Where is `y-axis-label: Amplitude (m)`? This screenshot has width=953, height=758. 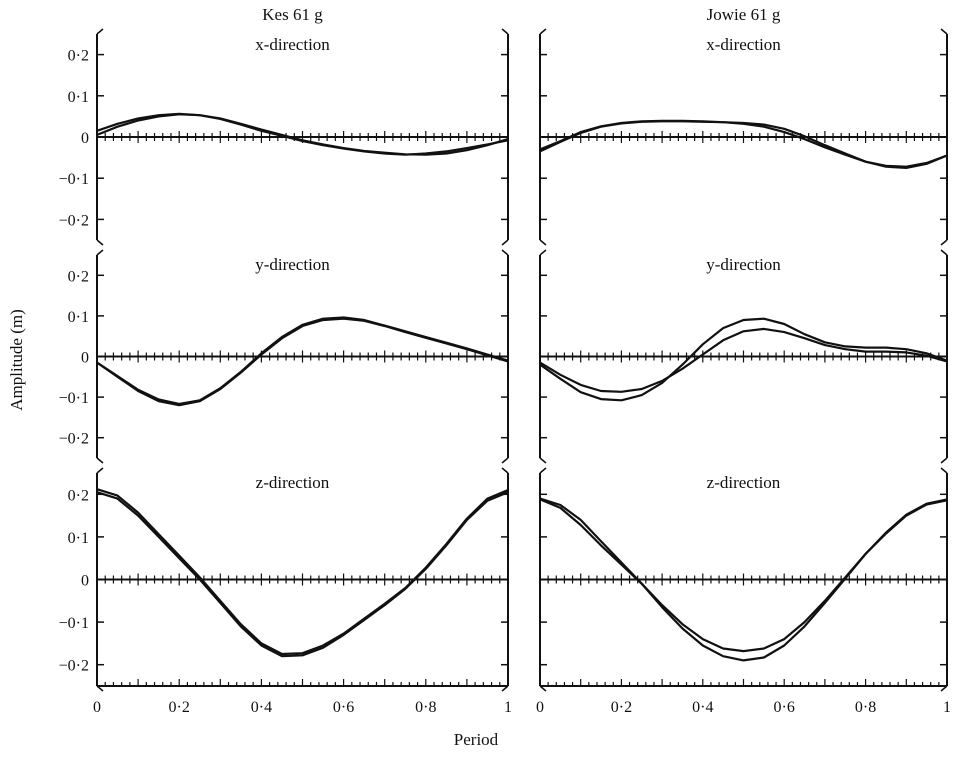
y-axis-label: Amplitude (m) is located at coordinates (16, 360).